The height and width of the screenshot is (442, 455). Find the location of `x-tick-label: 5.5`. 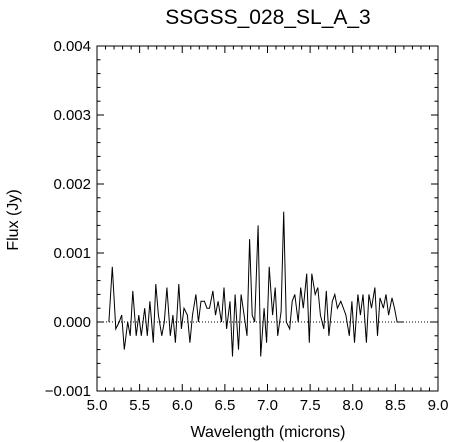

x-tick-label: 5.5 is located at coordinates (139, 405).